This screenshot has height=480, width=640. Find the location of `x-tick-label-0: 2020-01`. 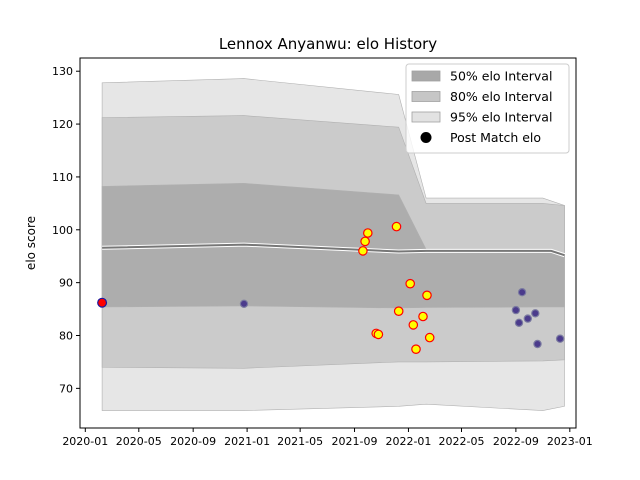

x-tick-label-0: 2020-01 is located at coordinates (85, 441).